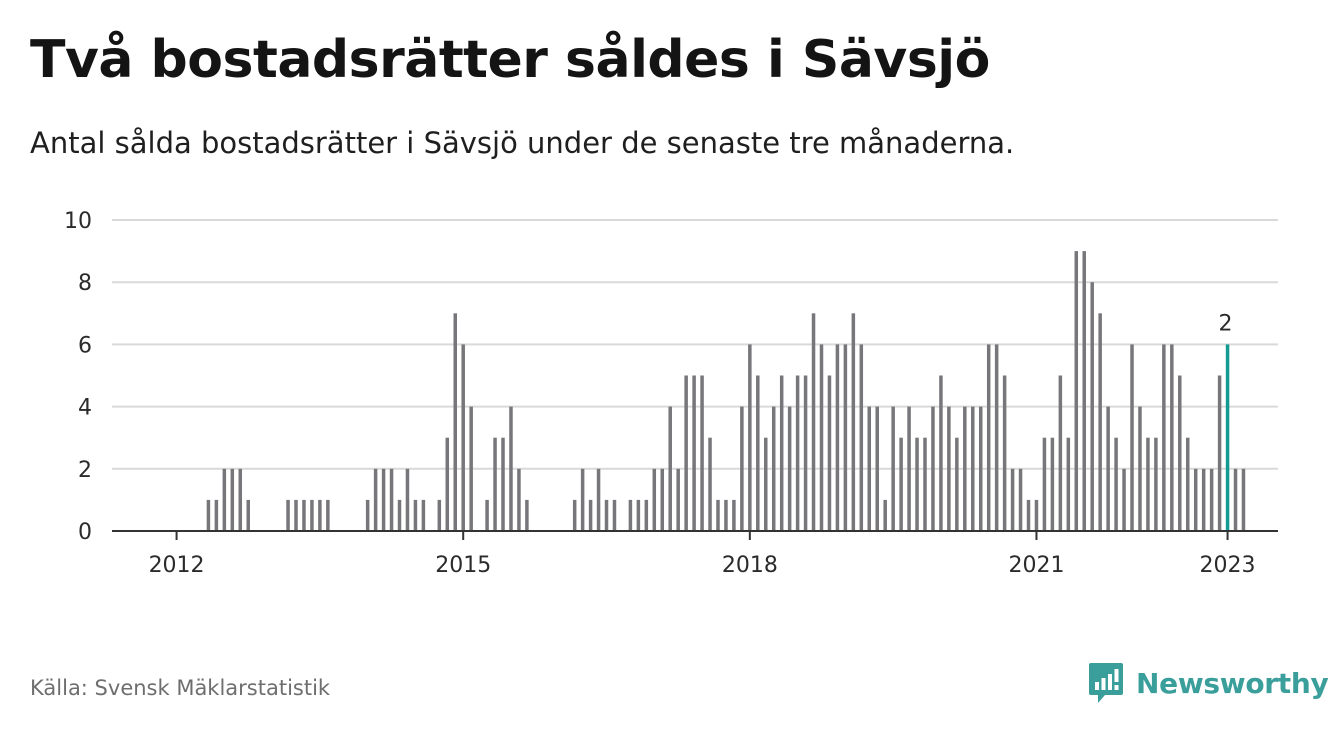 This screenshot has width=1340, height=734. What do you see at coordinates (85, 470) in the screenshot?
I see `y-tick-label: 2` at bounding box center [85, 470].